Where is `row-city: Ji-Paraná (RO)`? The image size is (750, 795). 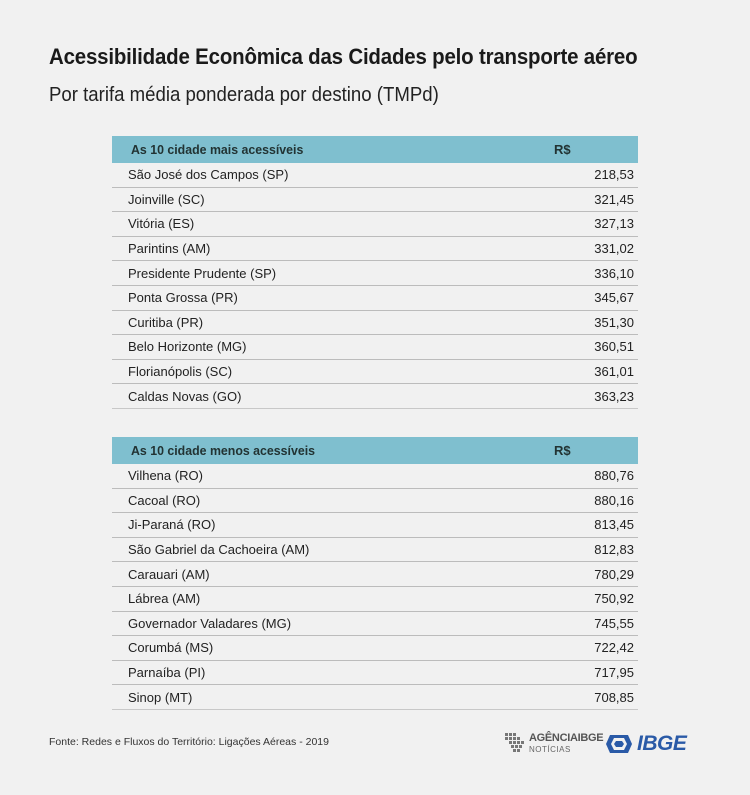
row-city: Ji-Paraná (RO) is located at coordinates (172, 525).